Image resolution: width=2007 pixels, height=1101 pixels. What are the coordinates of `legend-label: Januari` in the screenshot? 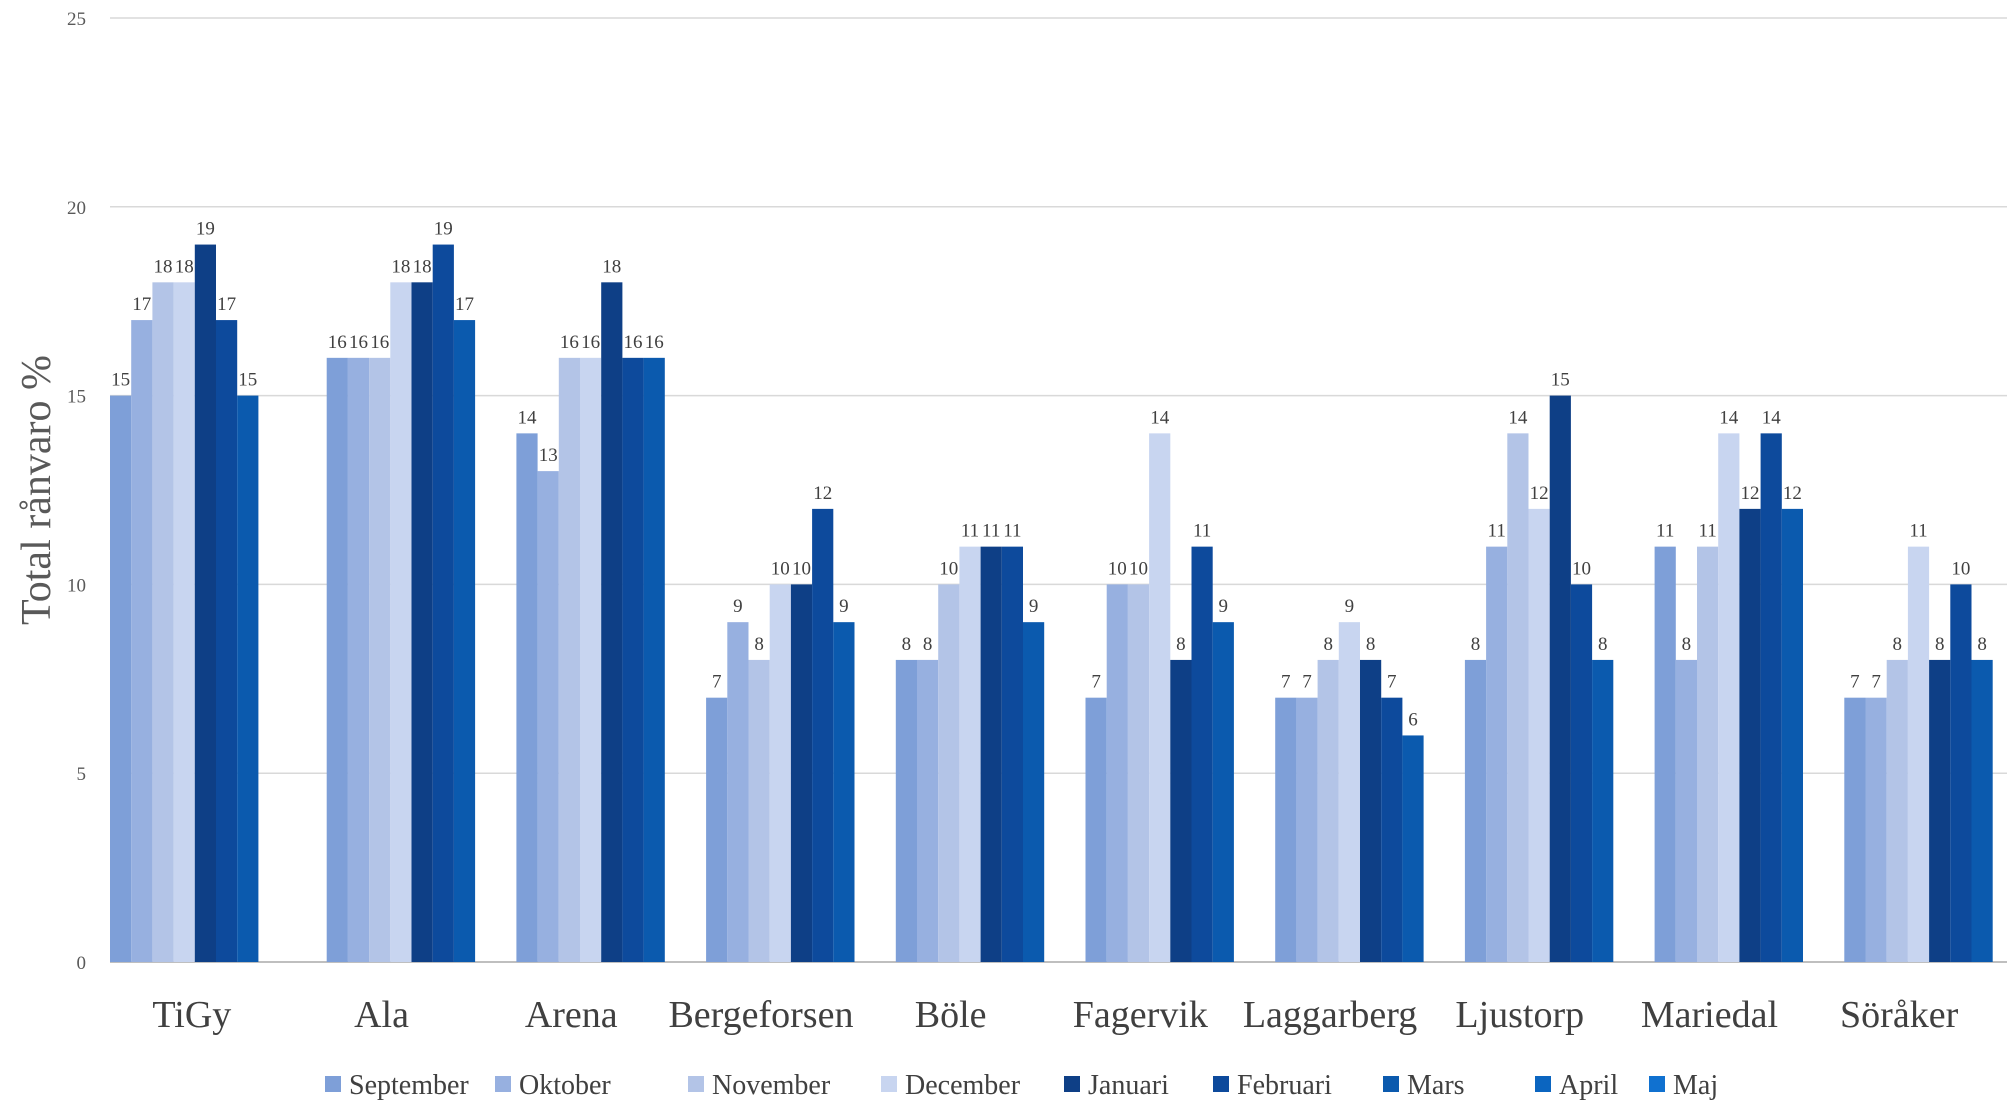 It's located at (1128, 1085).